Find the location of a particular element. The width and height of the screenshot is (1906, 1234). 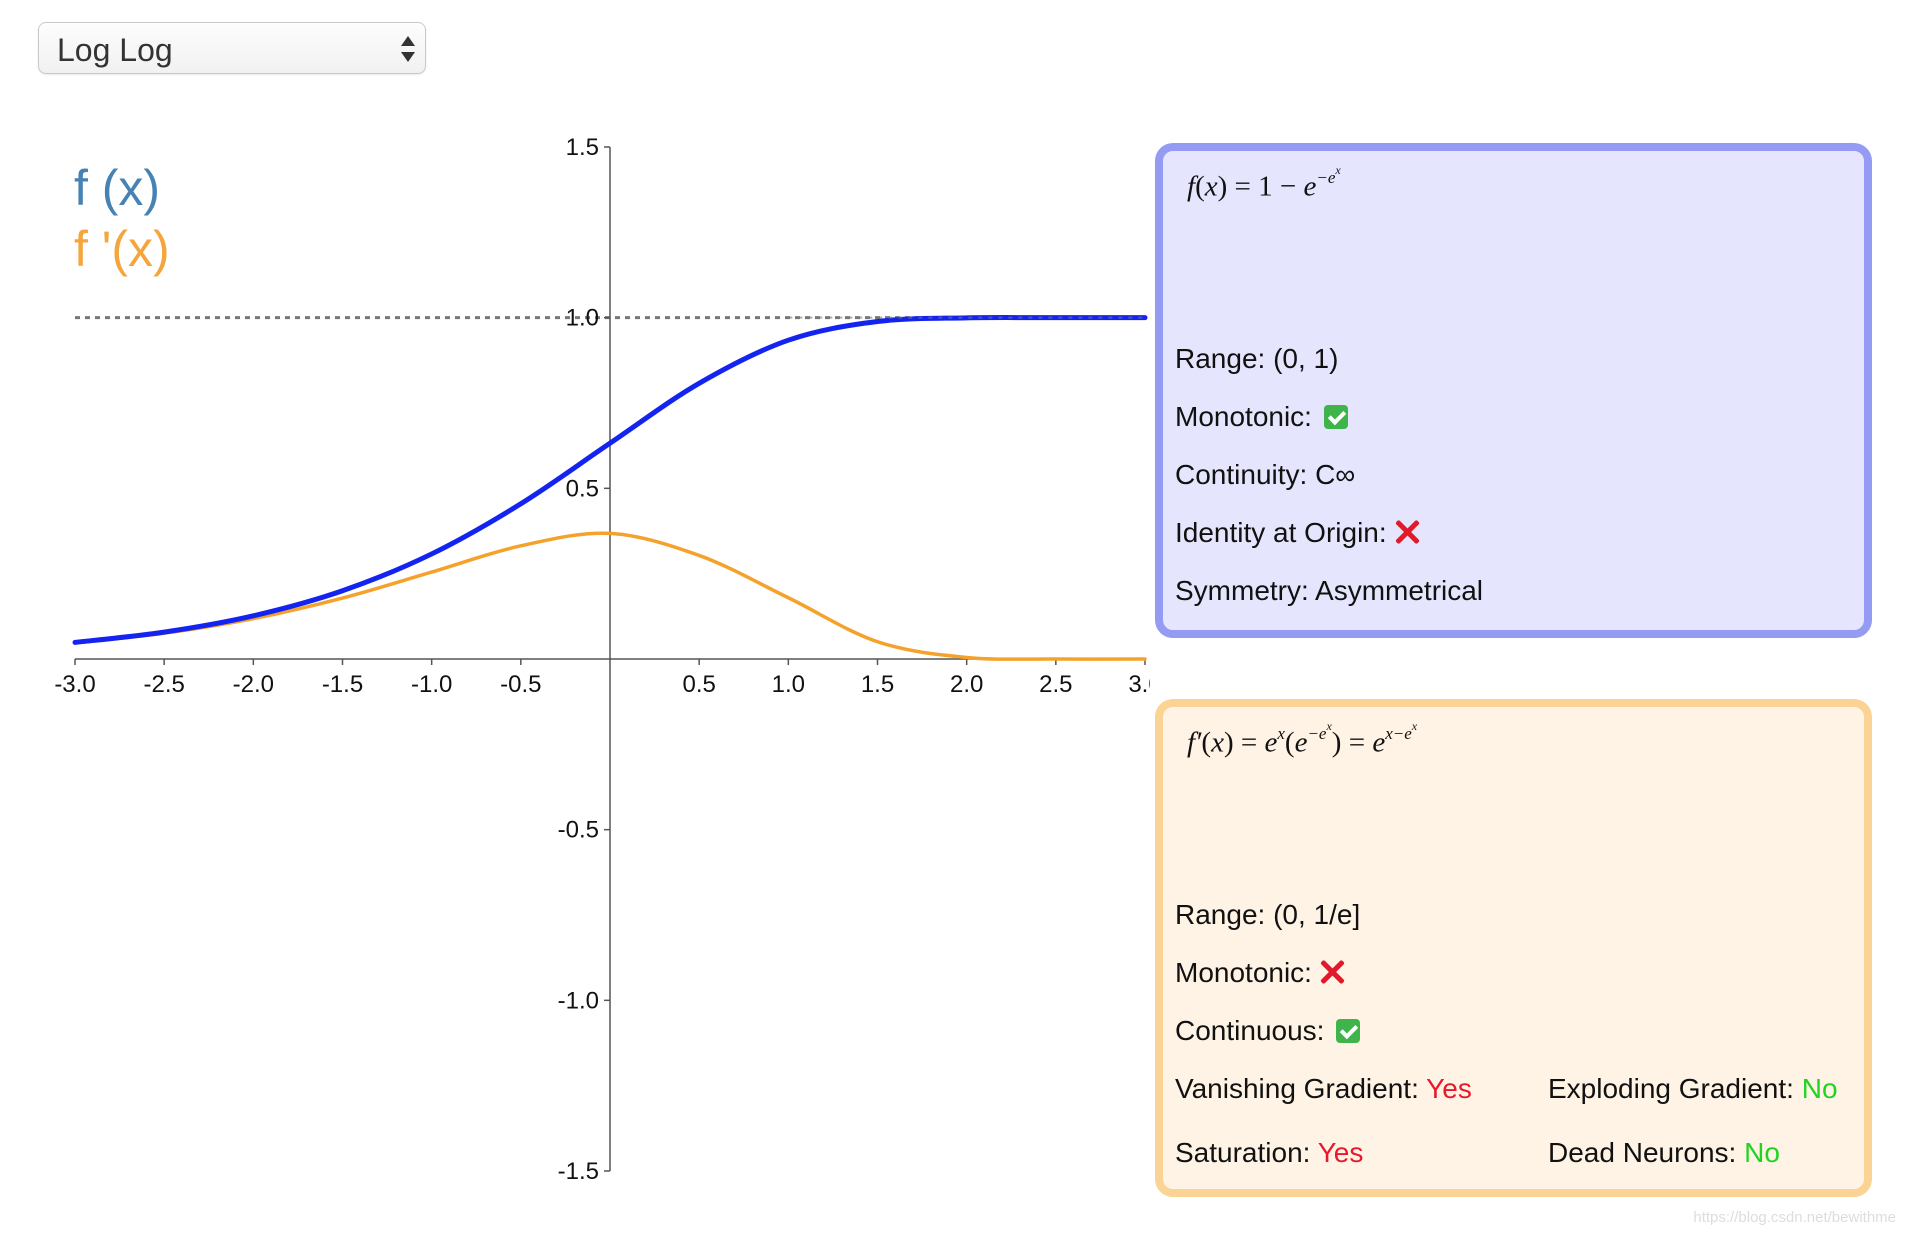

function-continuity: Continuity: C∞ is located at coordinates (1265, 474).